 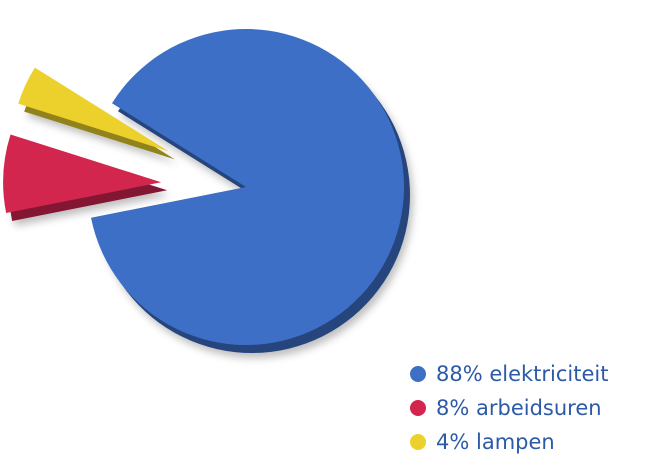 What do you see at coordinates (522, 374) in the screenshot?
I see `legend-label: 88% elektriciteit` at bounding box center [522, 374].